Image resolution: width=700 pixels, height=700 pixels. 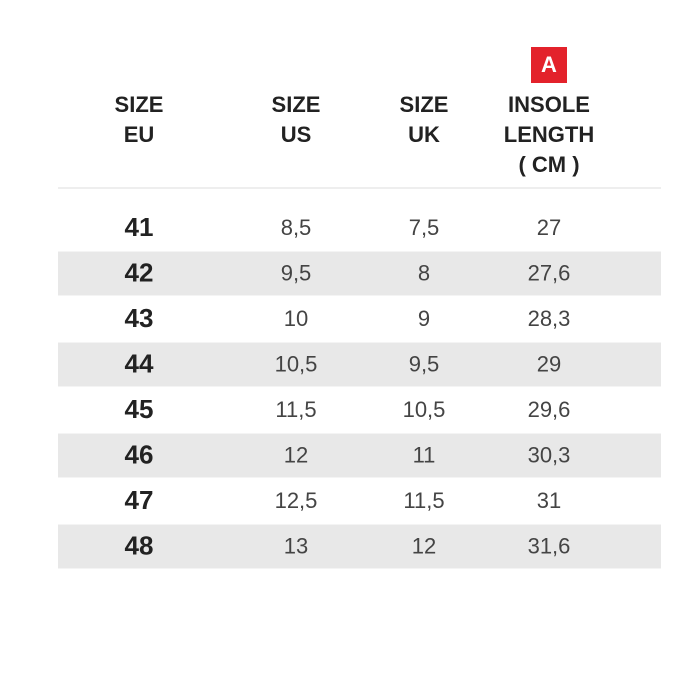 I want to click on table-cell: 28,3, so click(x=549, y=318).